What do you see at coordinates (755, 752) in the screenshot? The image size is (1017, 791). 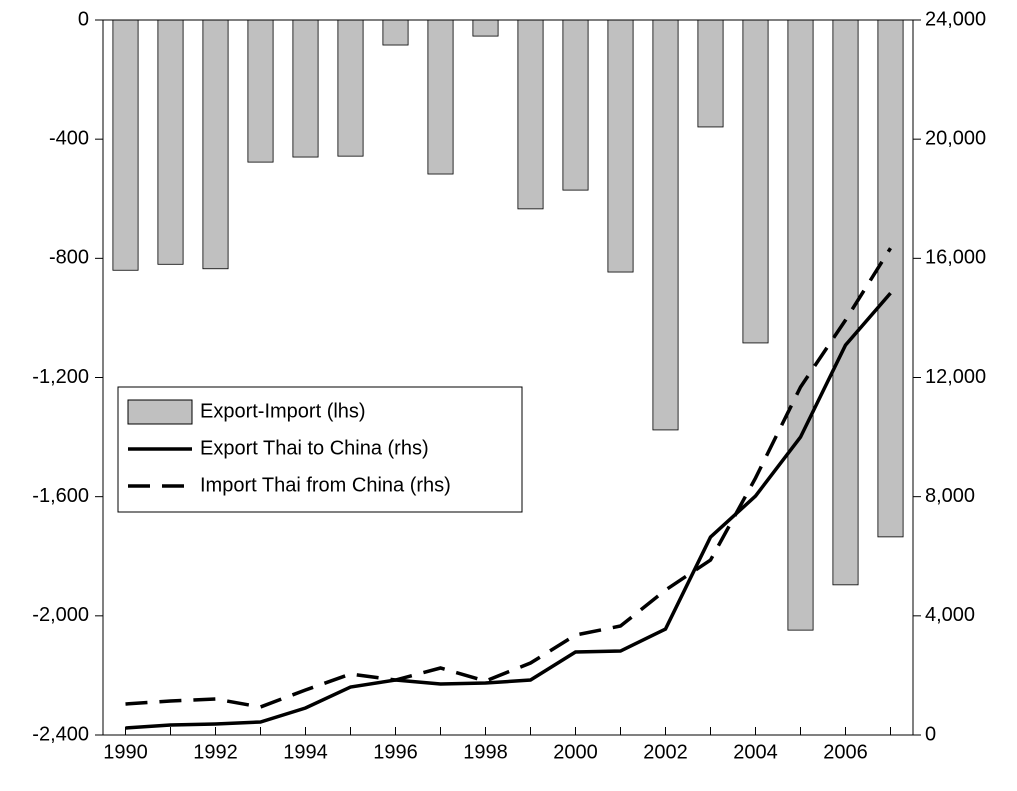 I see `x-tick-label: 2004` at bounding box center [755, 752].